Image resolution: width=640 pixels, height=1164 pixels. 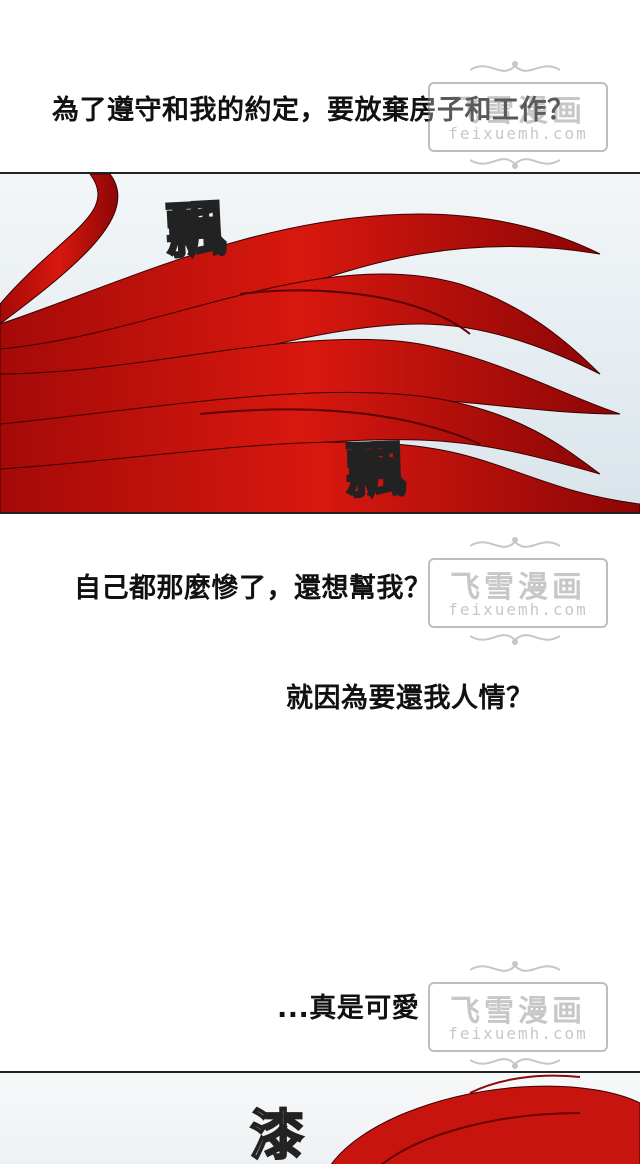 What do you see at coordinates (253, 588) in the screenshot?
I see `dialogue-line-2: 自己都那麼慘了，還想幫我？` at bounding box center [253, 588].